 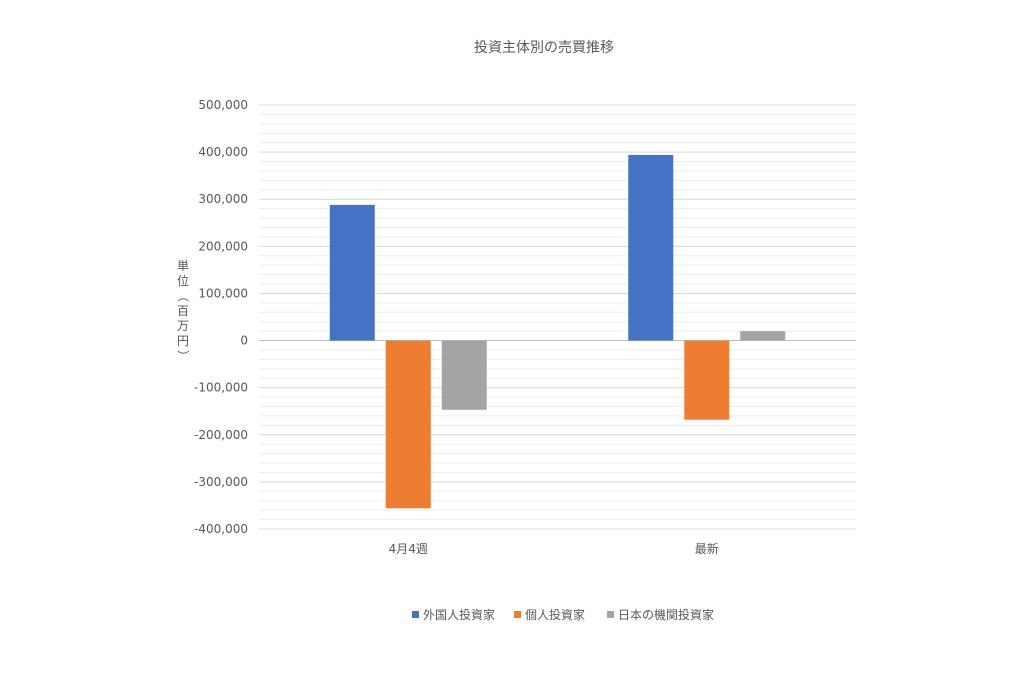 What do you see at coordinates (244, 341) in the screenshot?
I see `y-tick-label: 0` at bounding box center [244, 341].